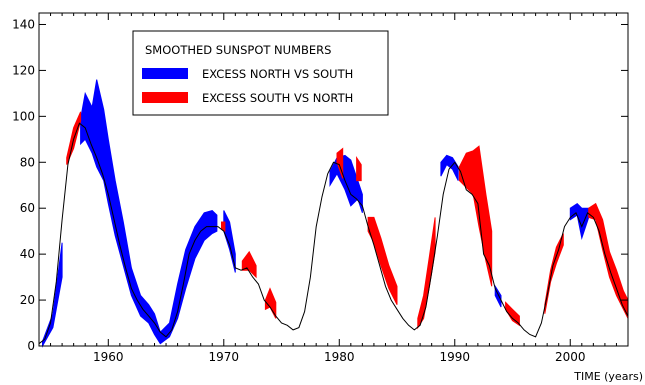  I want to click on legend-title: SMOOTHED SUNSPOT NUMBERS, so click(238, 50).